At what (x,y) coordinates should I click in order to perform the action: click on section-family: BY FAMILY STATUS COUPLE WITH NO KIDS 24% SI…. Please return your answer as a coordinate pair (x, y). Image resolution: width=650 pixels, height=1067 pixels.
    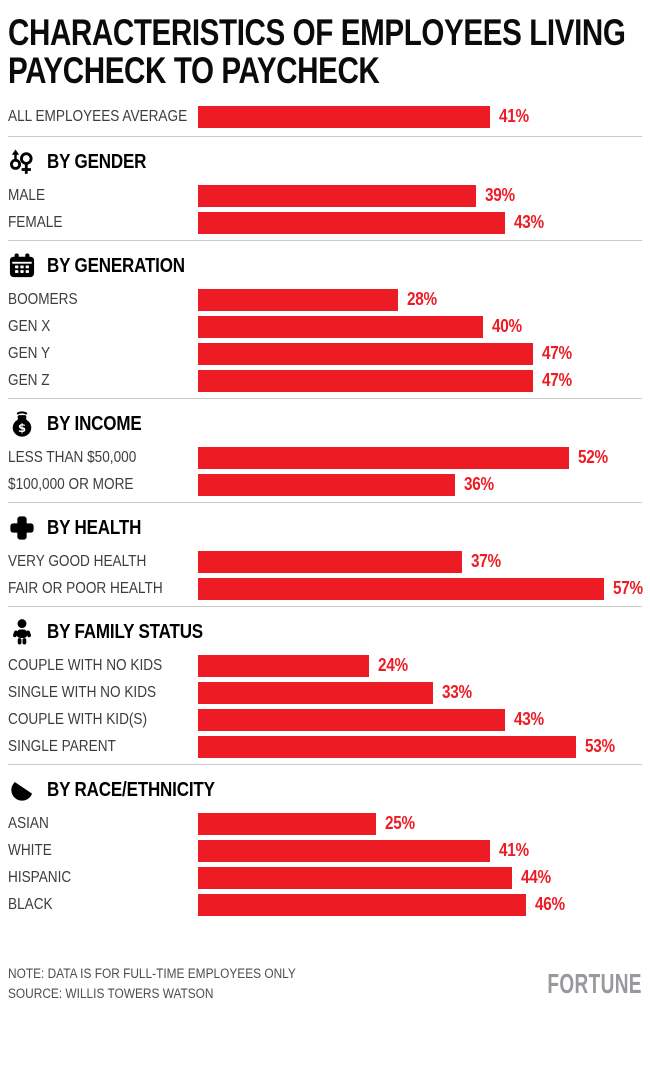
    Looking at the image, I should click on (325, 681).